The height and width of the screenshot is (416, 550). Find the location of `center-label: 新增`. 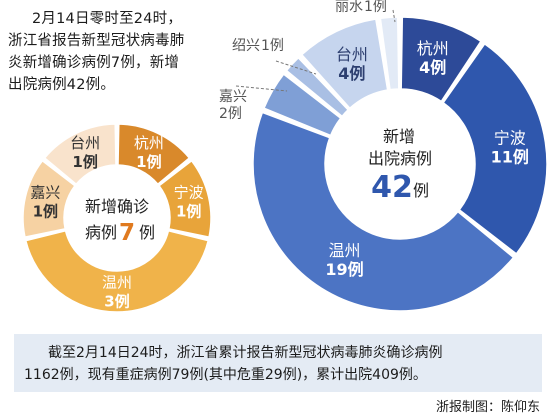

center-label: 新增 is located at coordinates (399, 136).